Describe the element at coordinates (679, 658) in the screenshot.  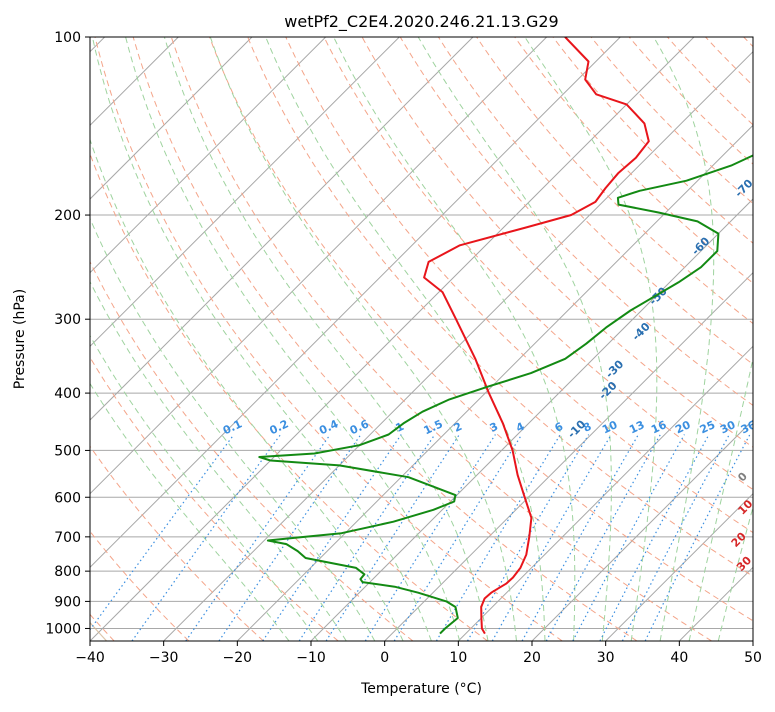
I see `x-tick-label: 40` at that location.